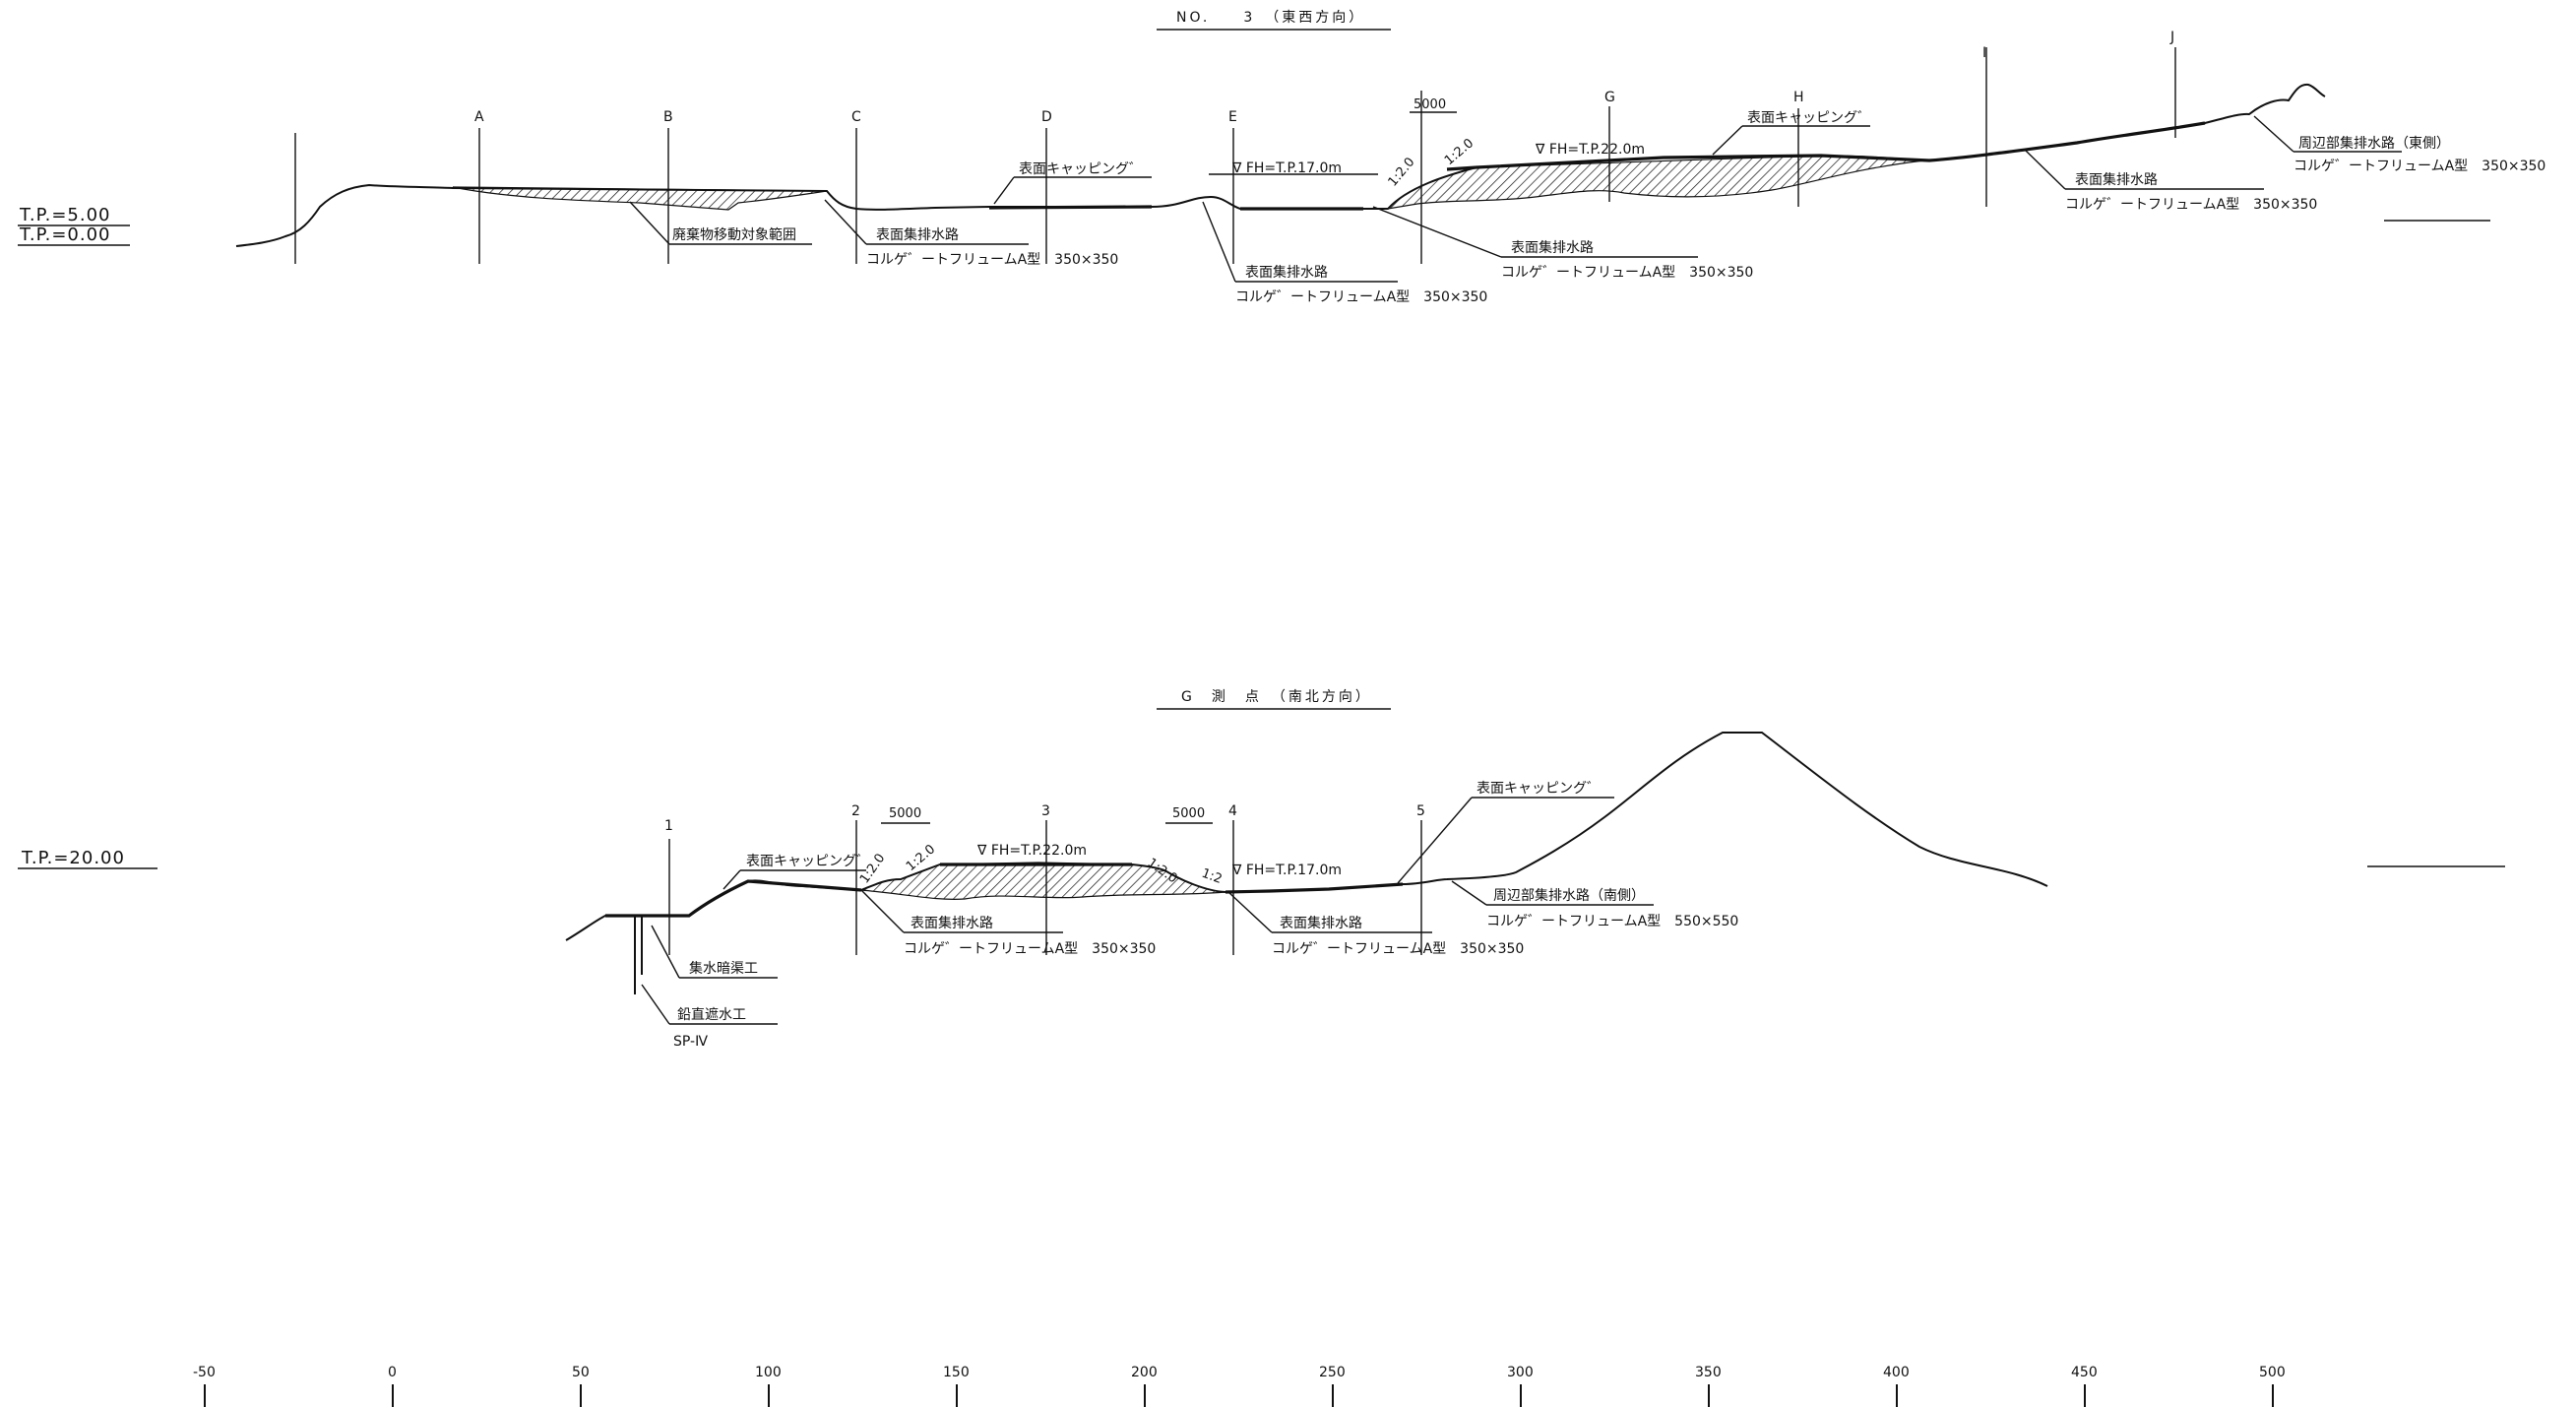  I want to click on tp-5-label: T.P.=5.00, so click(65, 215).